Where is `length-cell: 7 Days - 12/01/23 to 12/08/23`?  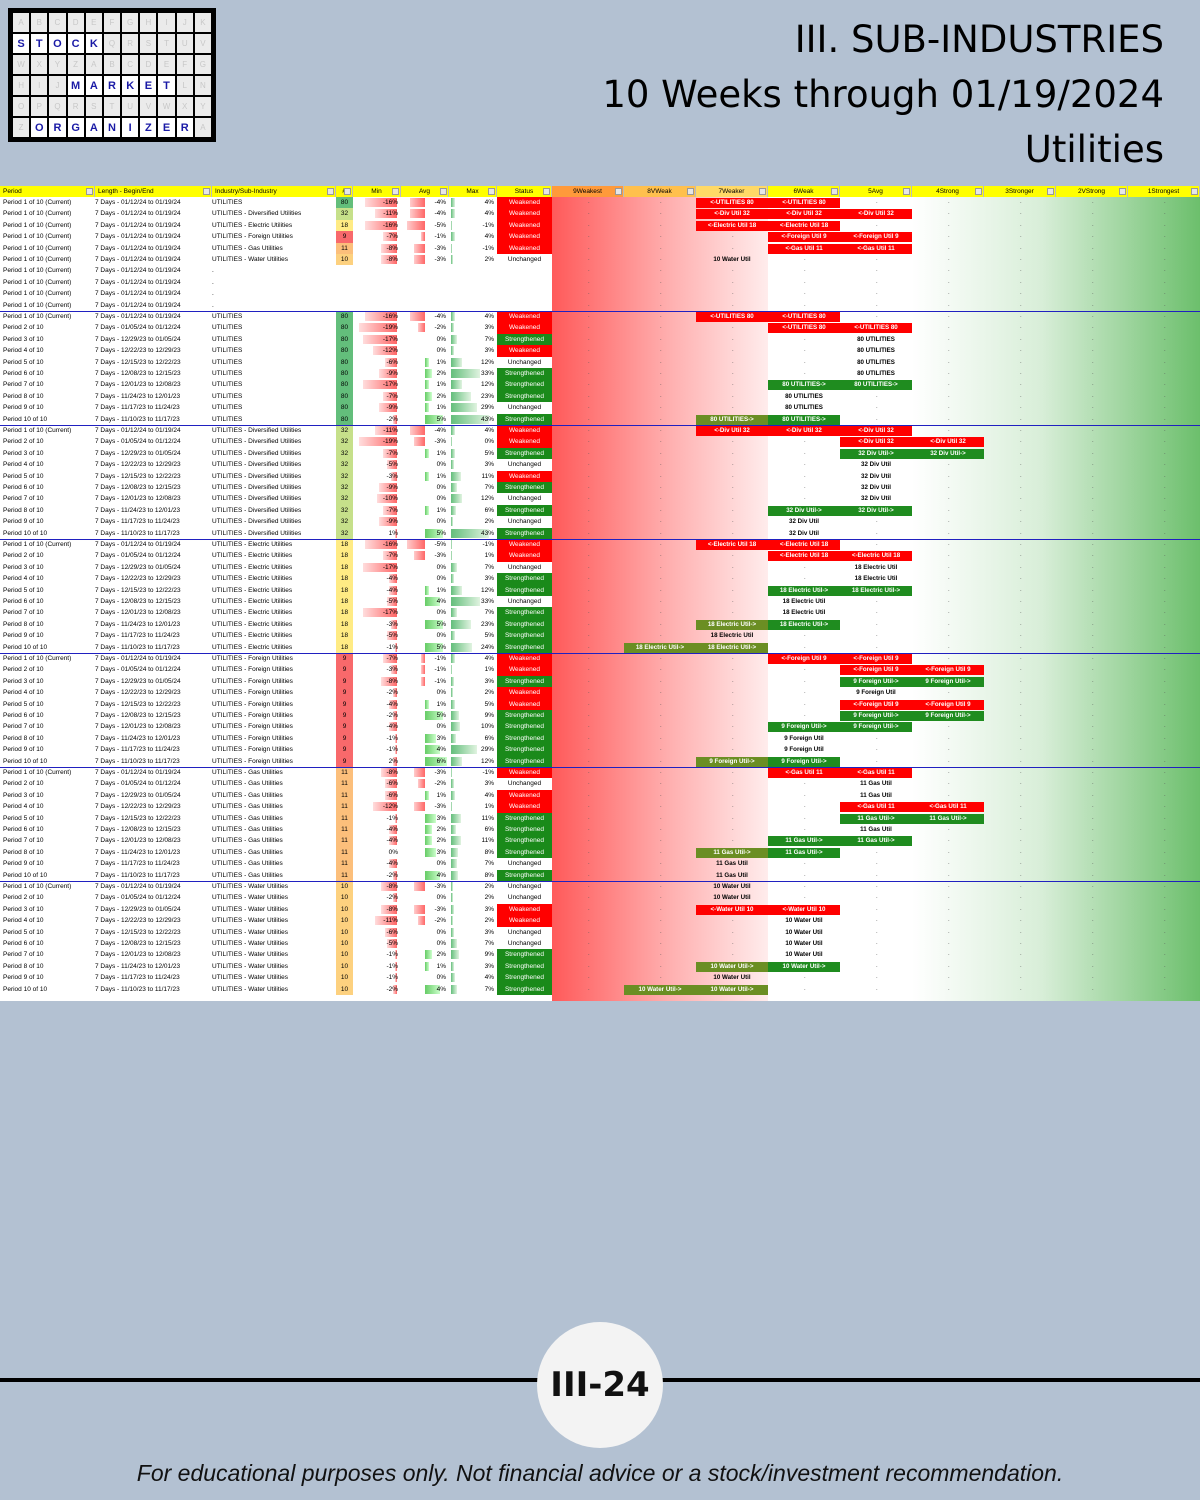 length-cell: 7 Days - 12/01/23 to 12/08/23 is located at coordinates (138, 613).